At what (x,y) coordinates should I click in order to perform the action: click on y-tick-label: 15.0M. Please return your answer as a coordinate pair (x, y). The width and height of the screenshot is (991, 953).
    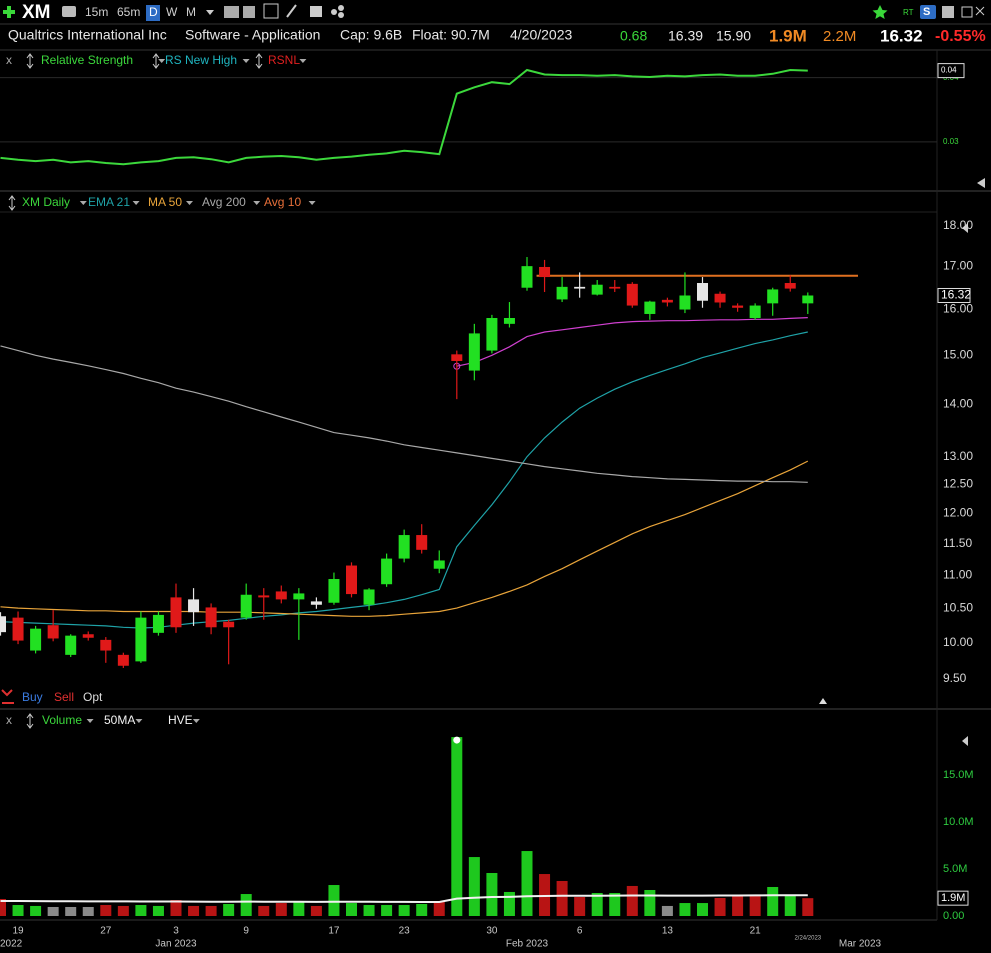
    Looking at the image, I should click on (958, 775).